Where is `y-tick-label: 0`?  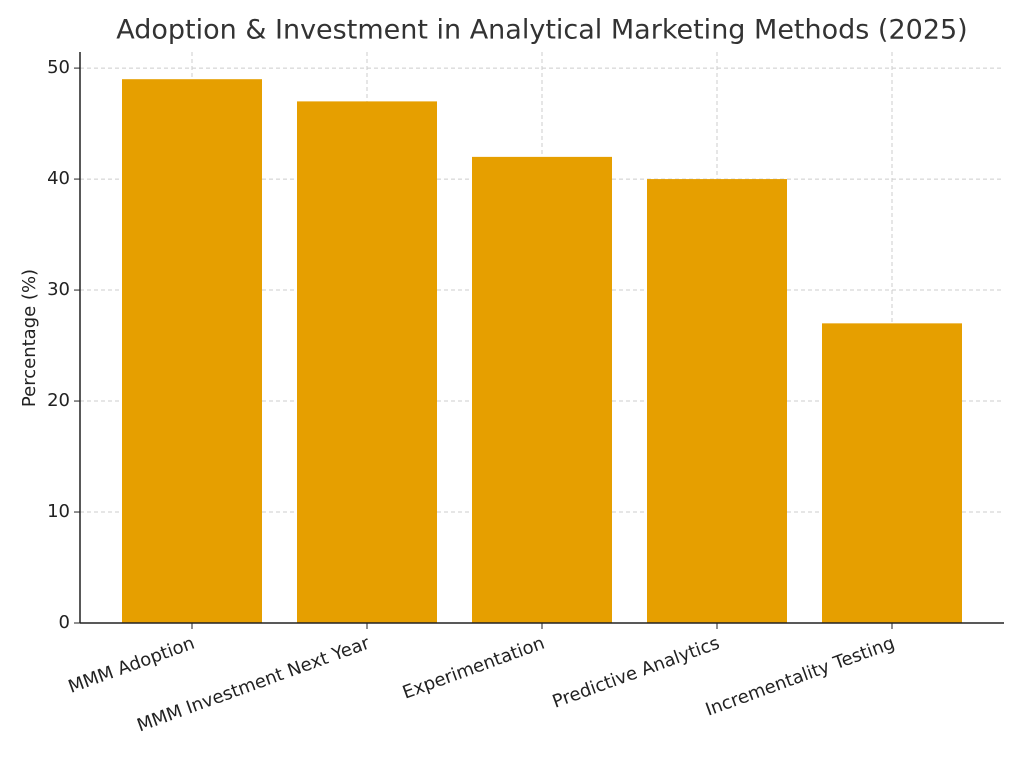 y-tick-label: 0 is located at coordinates (64, 622).